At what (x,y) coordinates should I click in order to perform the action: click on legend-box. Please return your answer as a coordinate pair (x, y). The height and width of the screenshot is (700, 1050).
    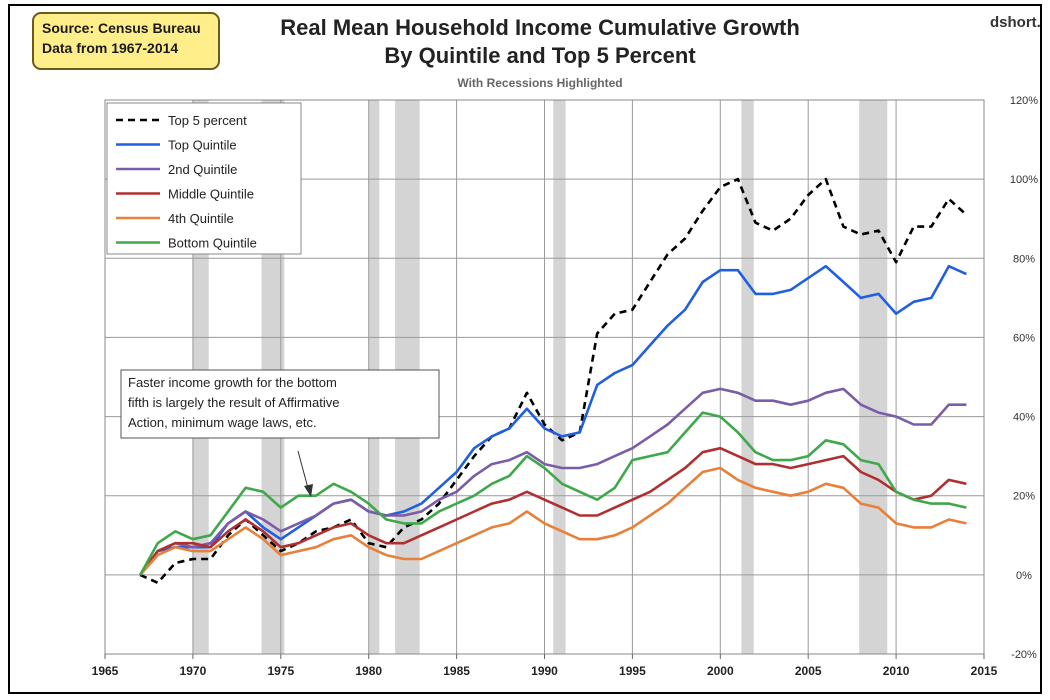
    Looking at the image, I should click on (204, 178).